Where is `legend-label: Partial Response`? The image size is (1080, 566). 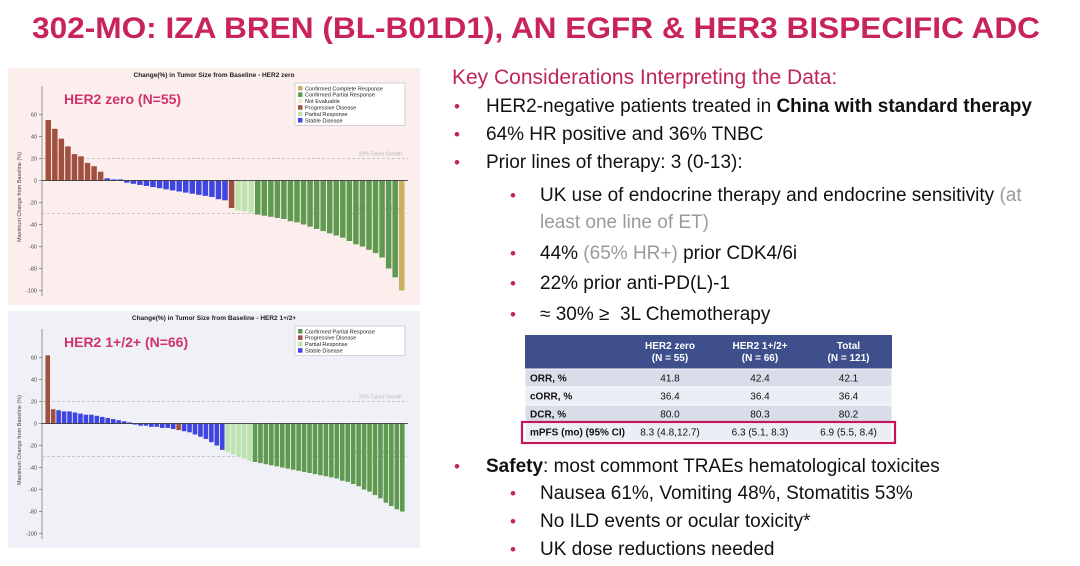
legend-label: Partial Response is located at coordinates (326, 345).